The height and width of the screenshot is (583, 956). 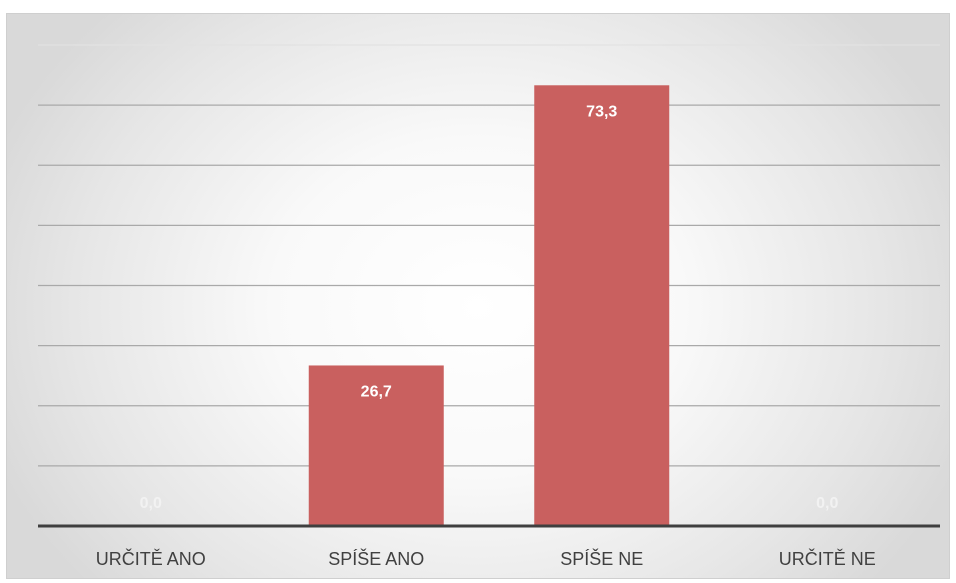 What do you see at coordinates (376, 391) in the screenshot?
I see `data-label: 26,7` at bounding box center [376, 391].